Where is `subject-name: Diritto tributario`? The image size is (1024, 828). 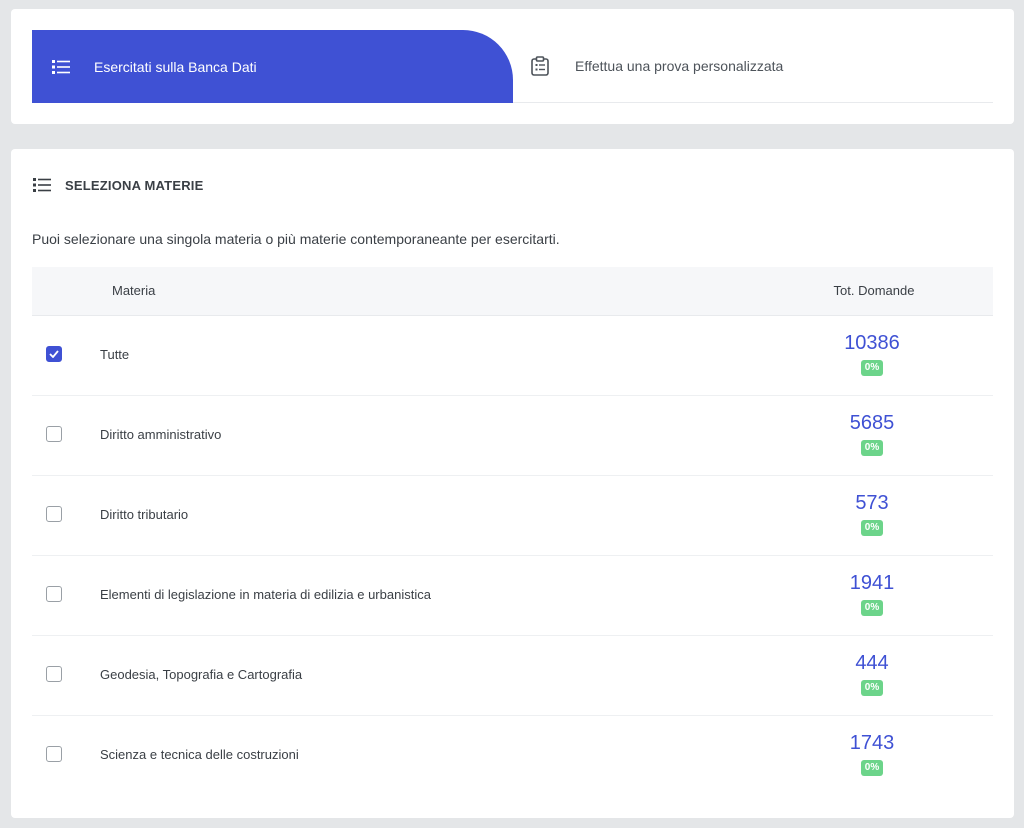
subject-name: Diritto tributario is located at coordinates (144, 514).